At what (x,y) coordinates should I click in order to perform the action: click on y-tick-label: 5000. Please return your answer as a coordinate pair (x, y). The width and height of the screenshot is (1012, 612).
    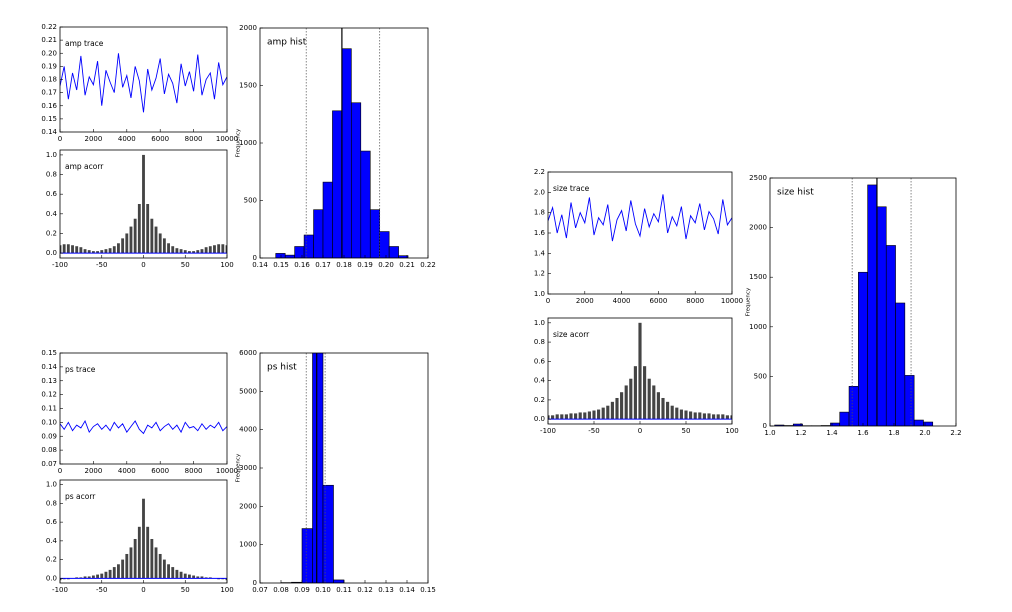
    Looking at the image, I should click on (248, 391).